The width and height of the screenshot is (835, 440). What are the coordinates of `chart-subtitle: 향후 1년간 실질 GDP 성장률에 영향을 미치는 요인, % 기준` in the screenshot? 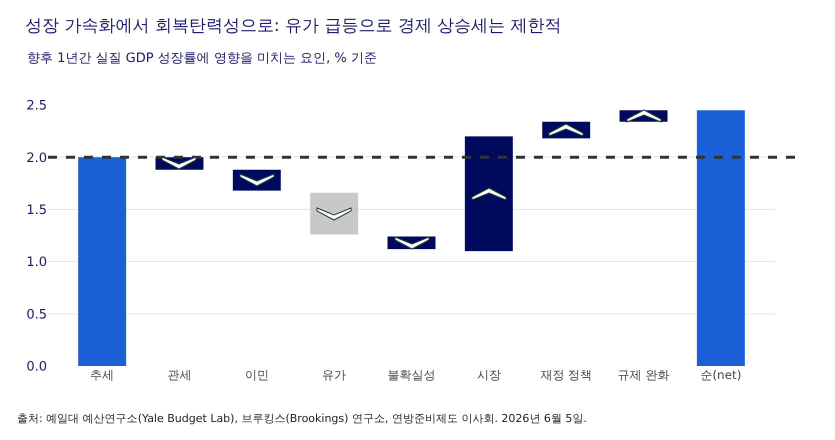 It's located at (202, 58).